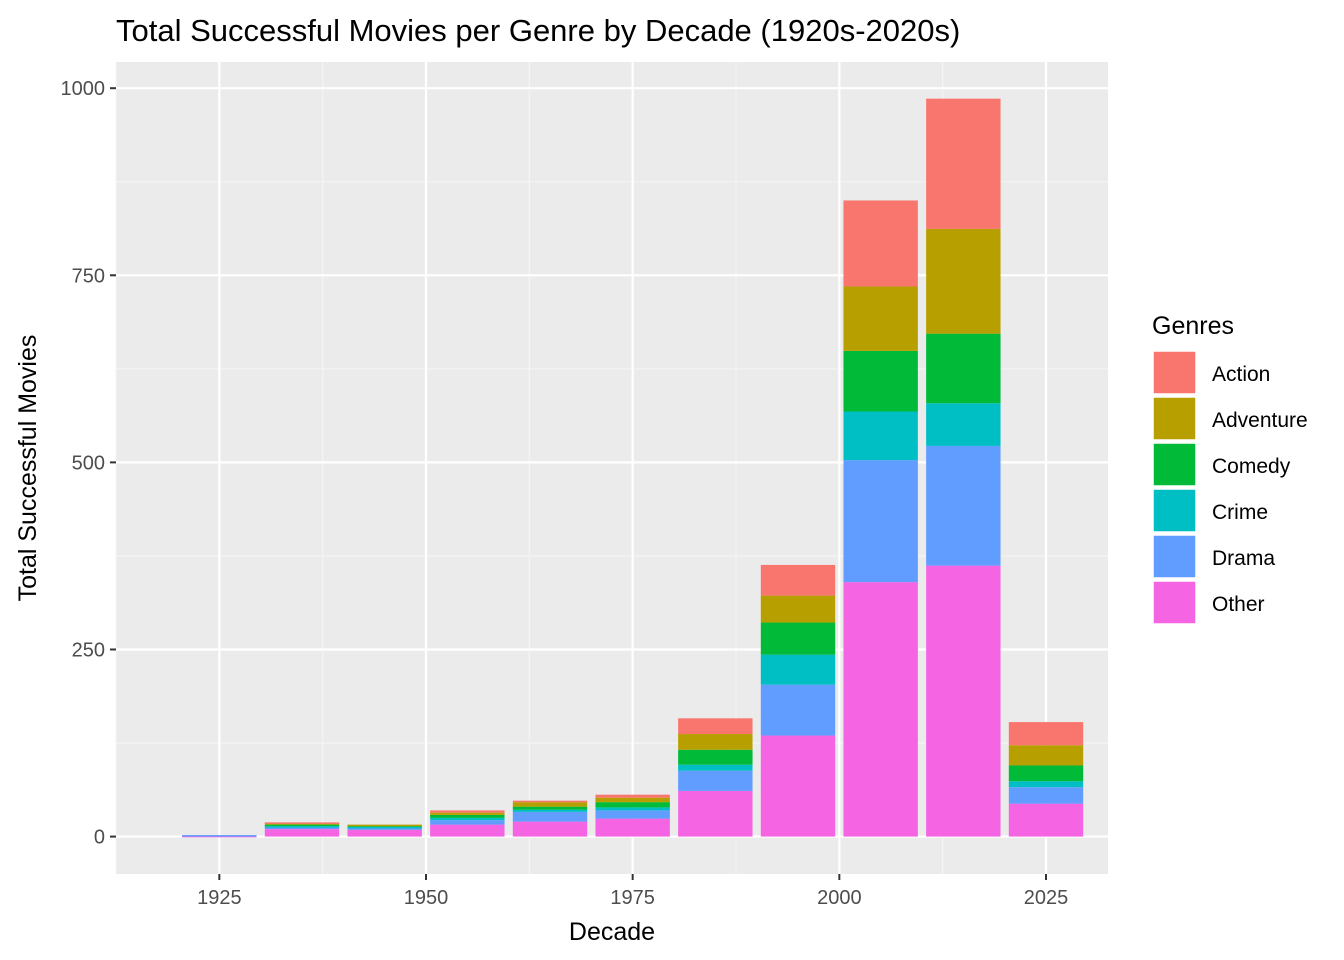 This screenshot has height=960, width=1344. Describe the element at coordinates (963, 281) in the screenshot. I see `bar-segment-adventure-2010` at that location.